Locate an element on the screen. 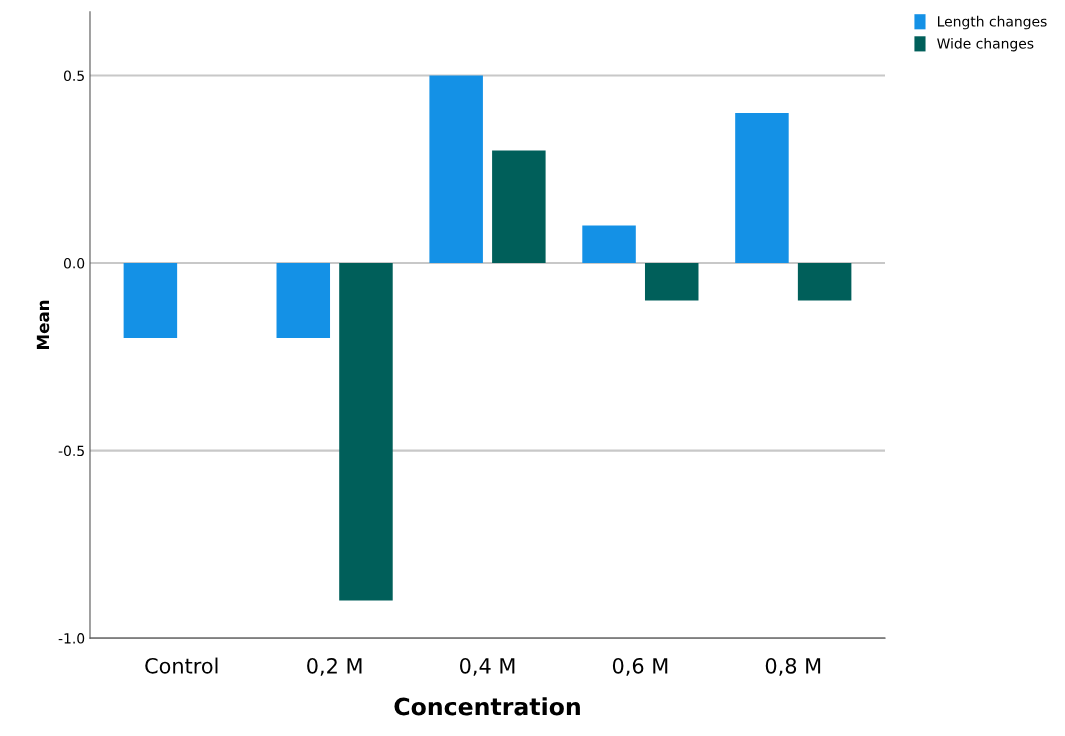 The width and height of the screenshot is (1065, 736). x-tick-label: Control is located at coordinates (181, 665).